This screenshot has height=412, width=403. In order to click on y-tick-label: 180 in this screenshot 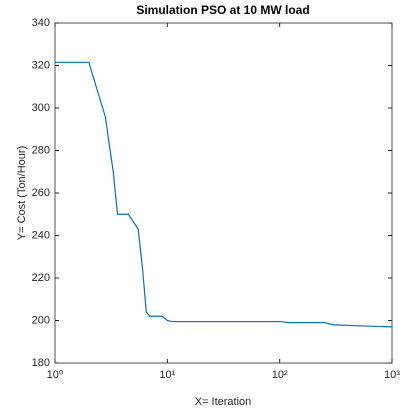, I will do `click(41, 363)`.